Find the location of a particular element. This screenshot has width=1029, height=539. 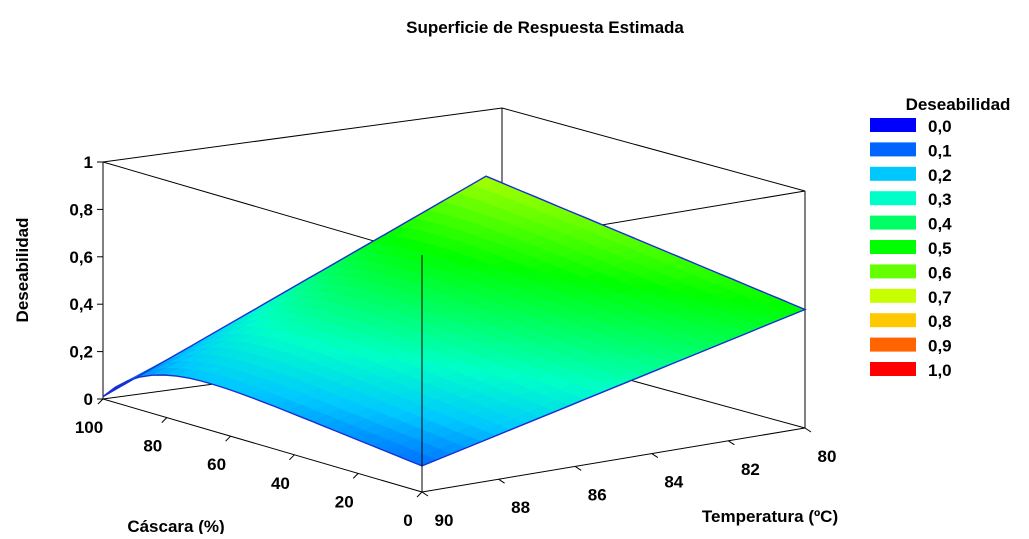

x-tick-label: 20 is located at coordinates (344, 501).